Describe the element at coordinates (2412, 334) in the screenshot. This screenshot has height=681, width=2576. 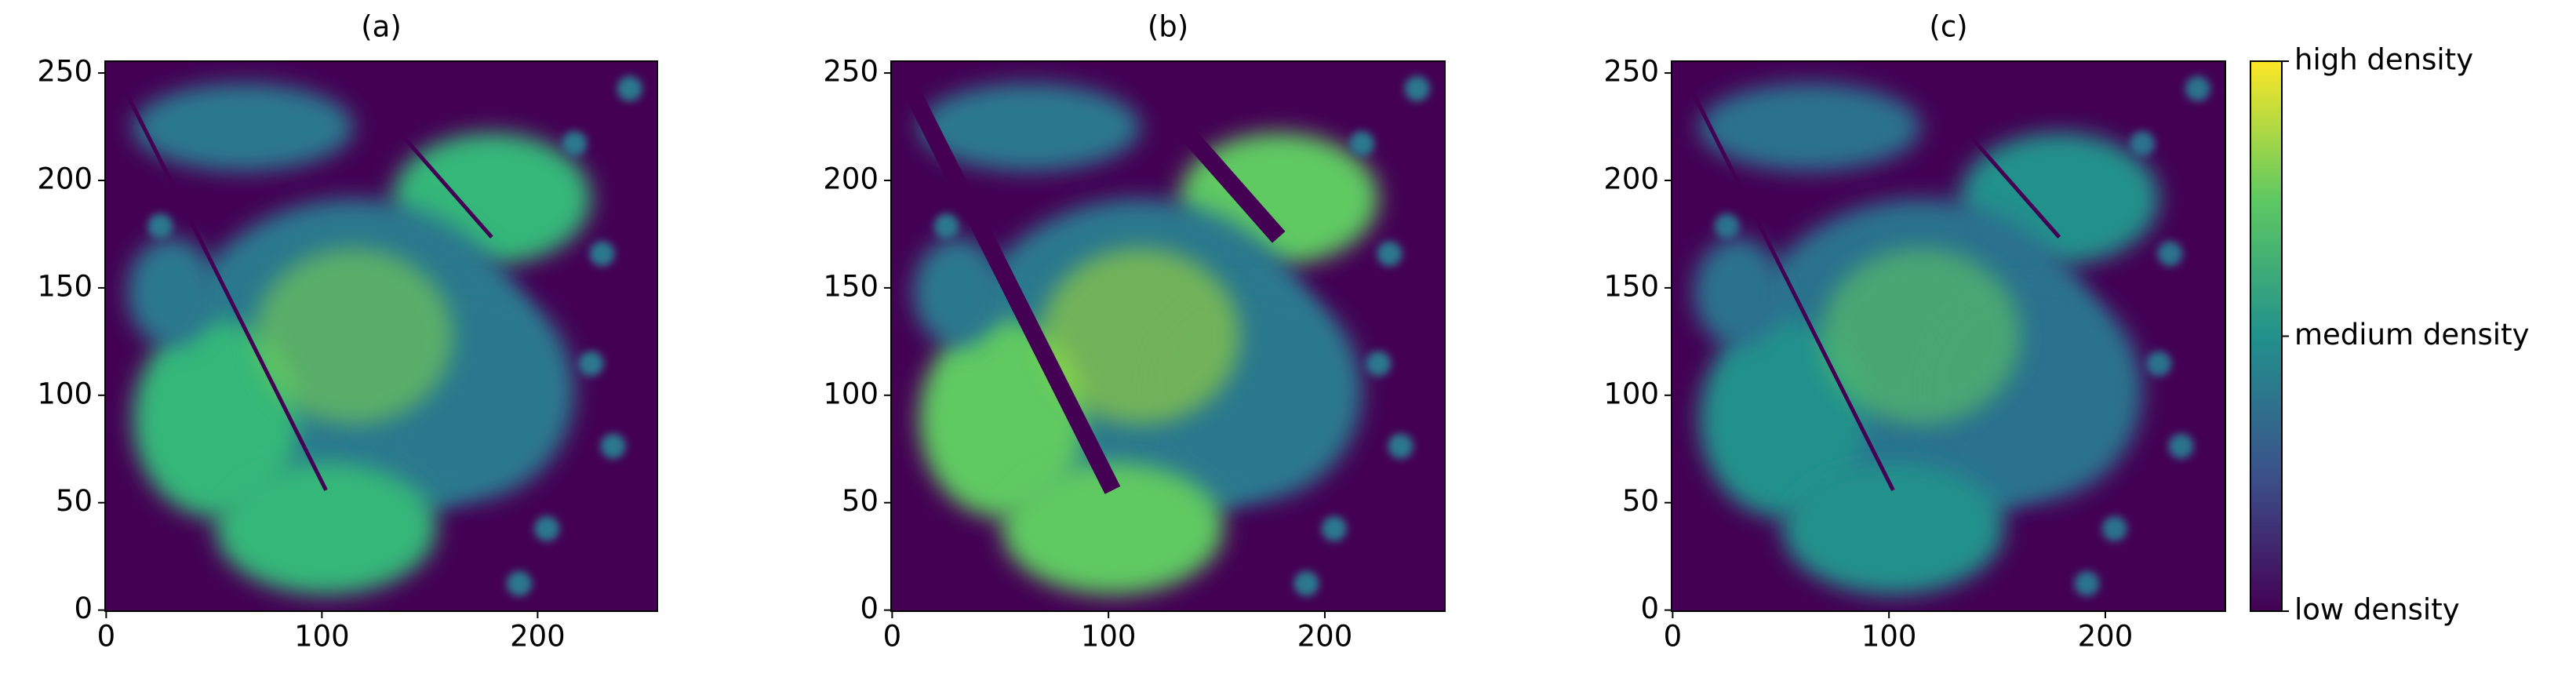
I see `colorbar-label: medium density` at that location.